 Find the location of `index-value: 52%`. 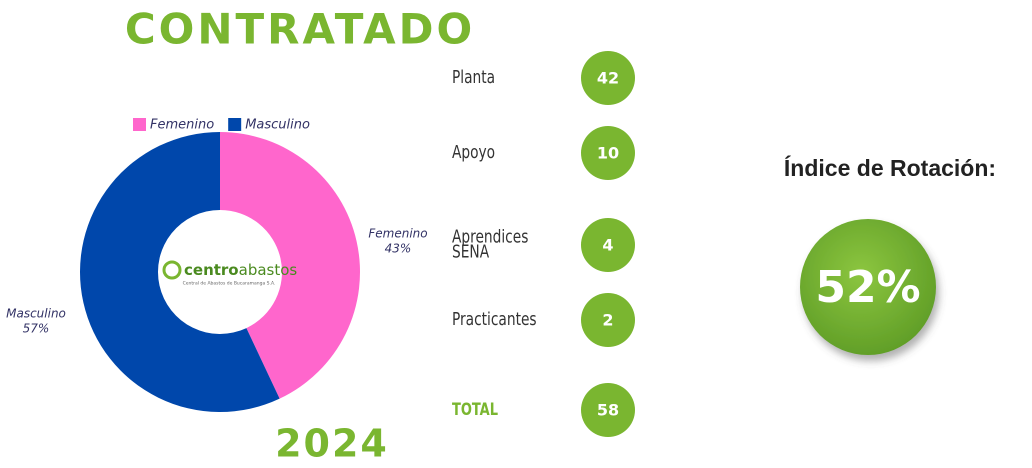

index-value: 52% is located at coordinates (867, 287).